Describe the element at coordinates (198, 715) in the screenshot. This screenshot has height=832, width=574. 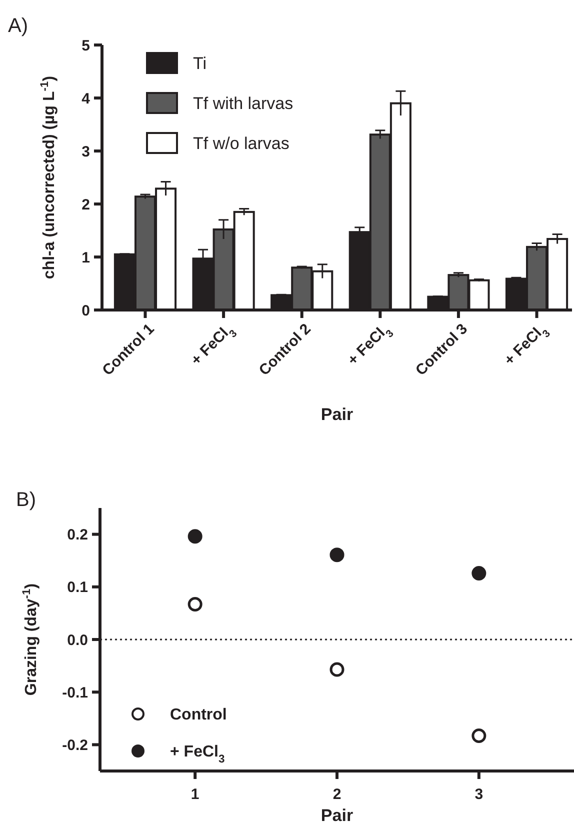
I see `legend-label: Control` at that location.